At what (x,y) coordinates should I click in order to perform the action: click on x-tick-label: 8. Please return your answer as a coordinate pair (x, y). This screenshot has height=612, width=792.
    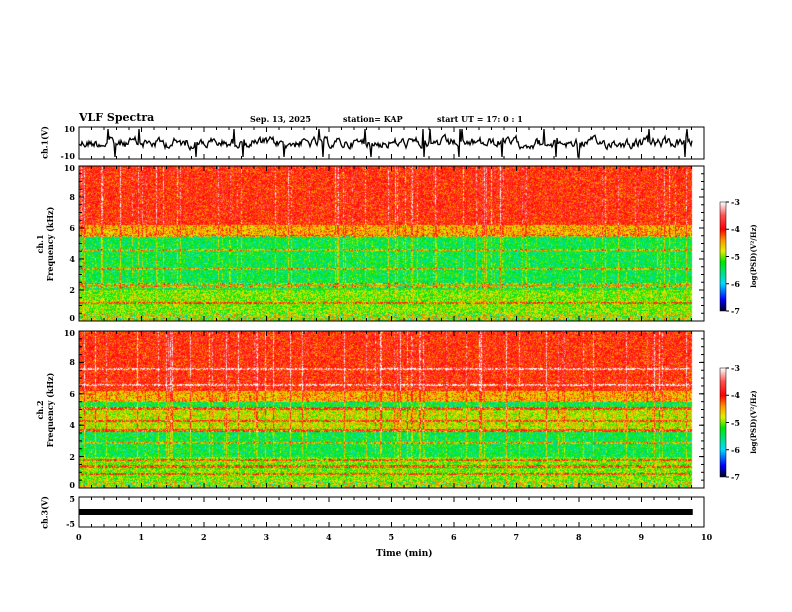
    Looking at the image, I should click on (579, 537).